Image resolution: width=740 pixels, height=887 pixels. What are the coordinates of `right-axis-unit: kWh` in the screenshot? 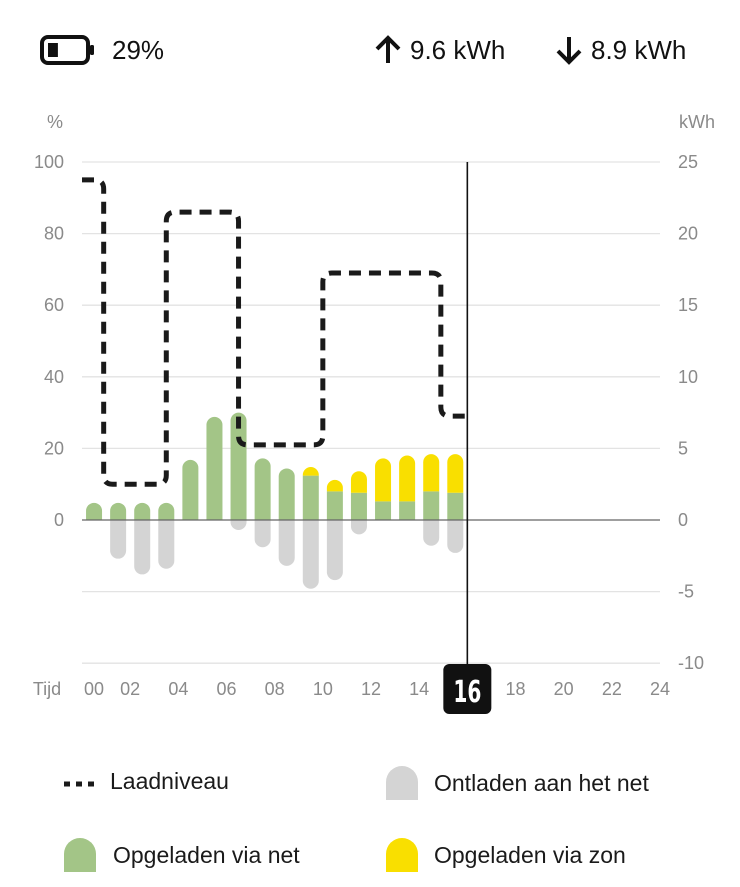 It's located at (697, 122).